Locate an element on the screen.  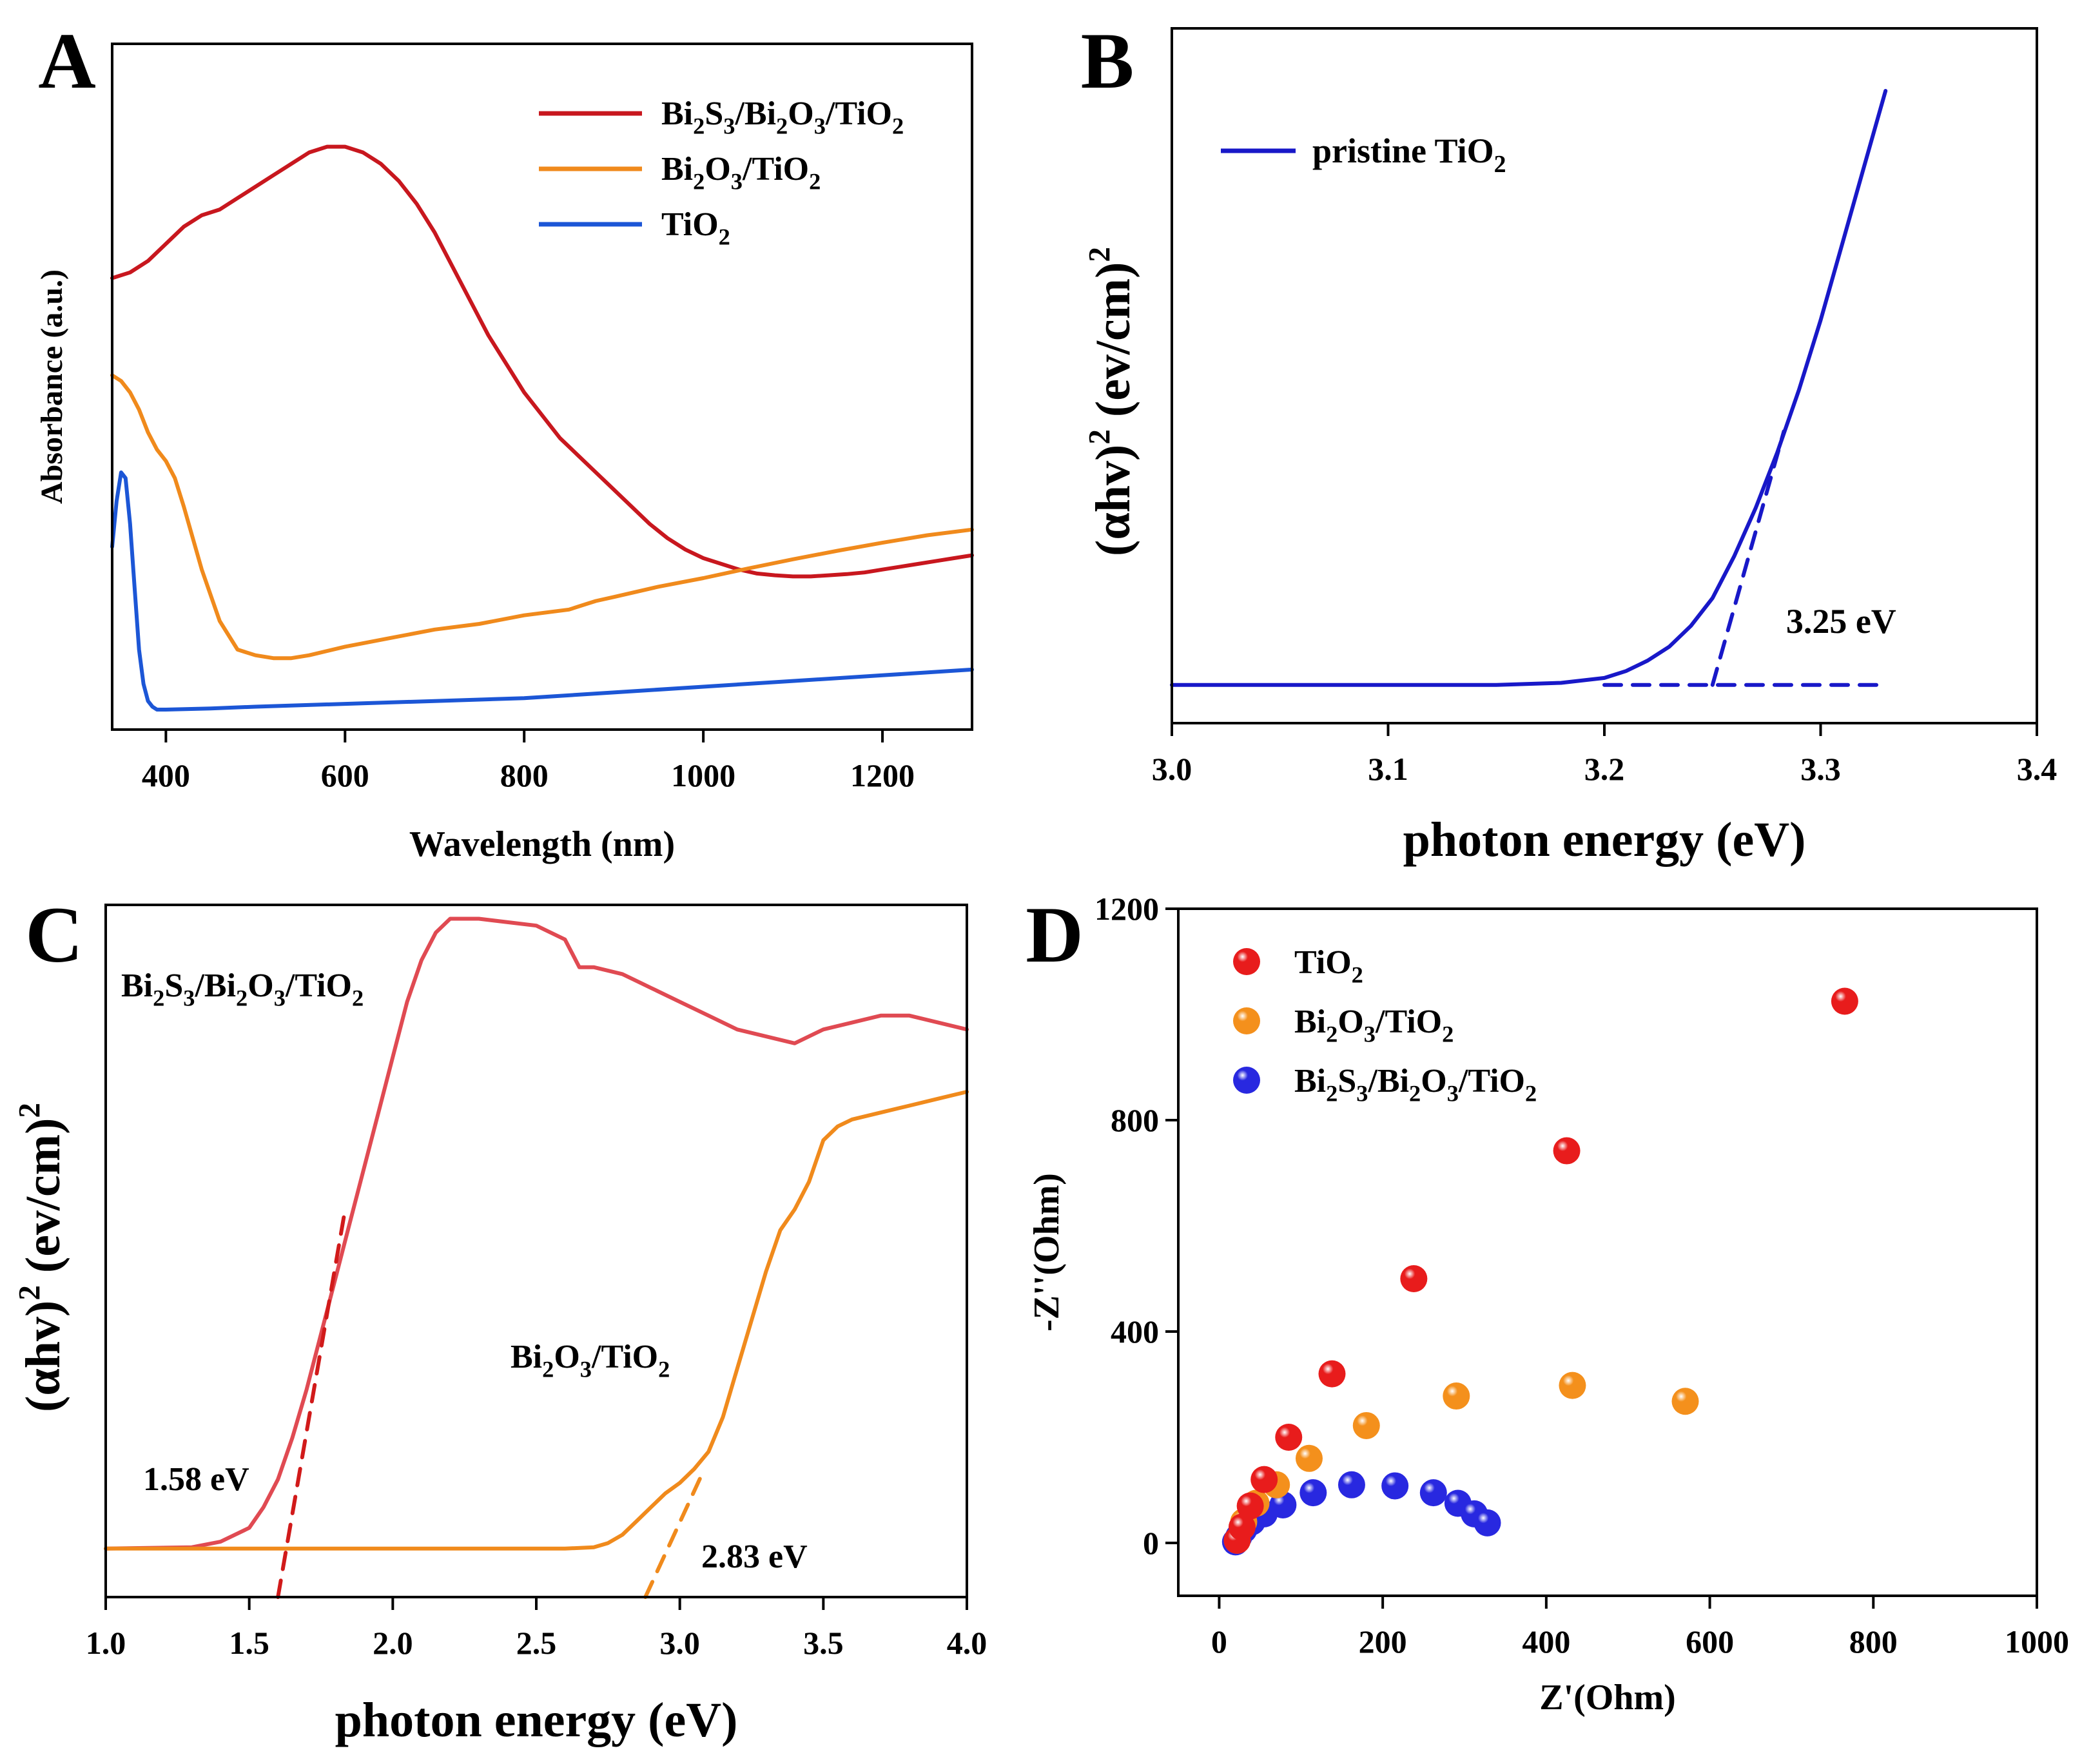
x-tick-label: 3.3 is located at coordinates (1820, 769).